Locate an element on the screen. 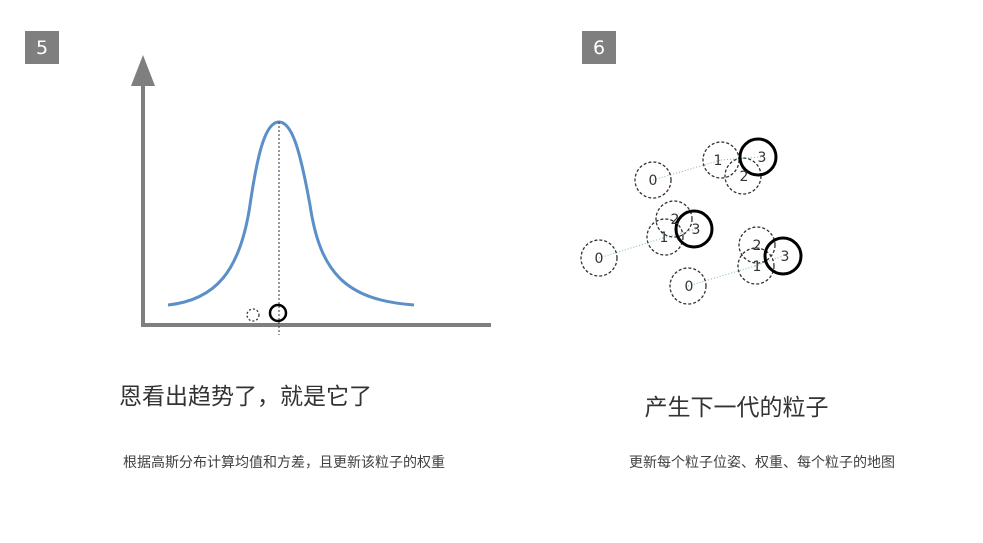 The width and height of the screenshot is (983, 543). step-number-badge: 6 is located at coordinates (599, 47).